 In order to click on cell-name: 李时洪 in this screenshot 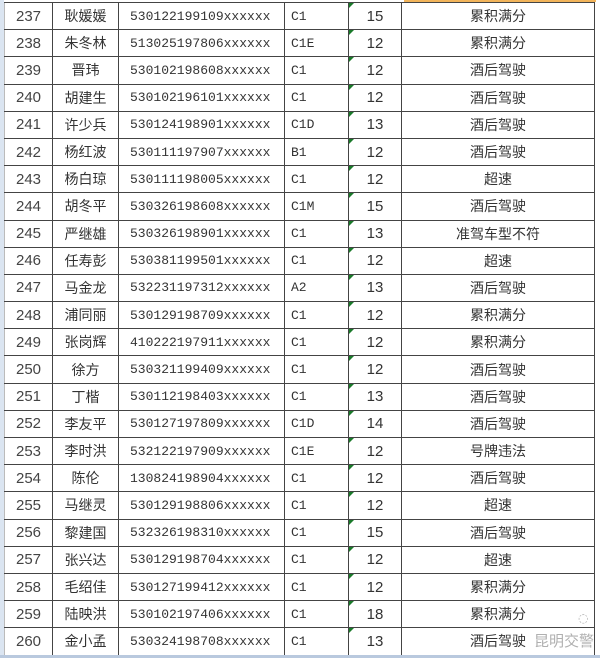, I will do `click(85, 451)`.